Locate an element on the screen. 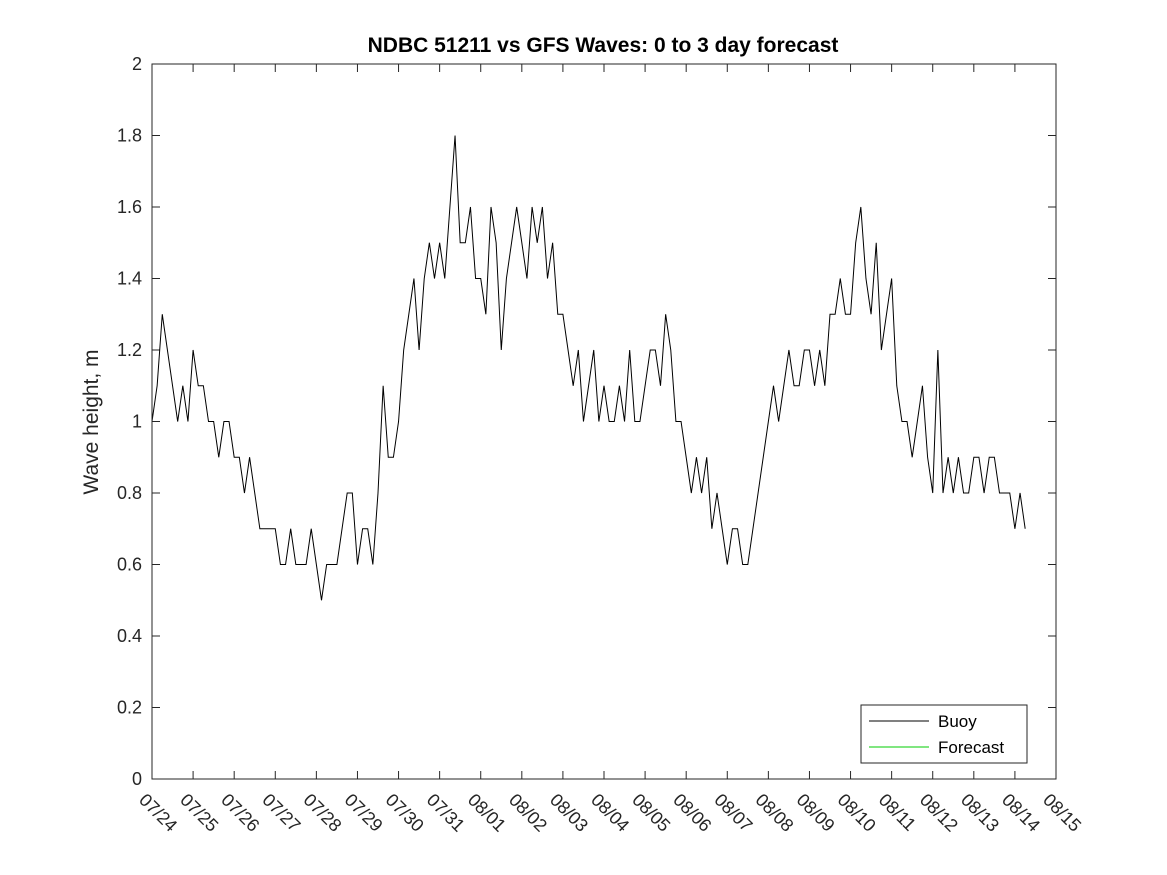 The width and height of the screenshot is (1167, 875). x-tick-label: 08/05 is located at coordinates (651, 813).